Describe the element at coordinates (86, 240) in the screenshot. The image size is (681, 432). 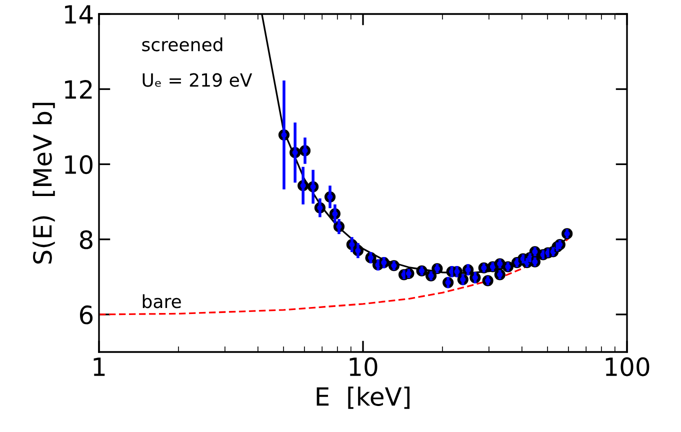
I see `y-tick-label: 8` at that location.